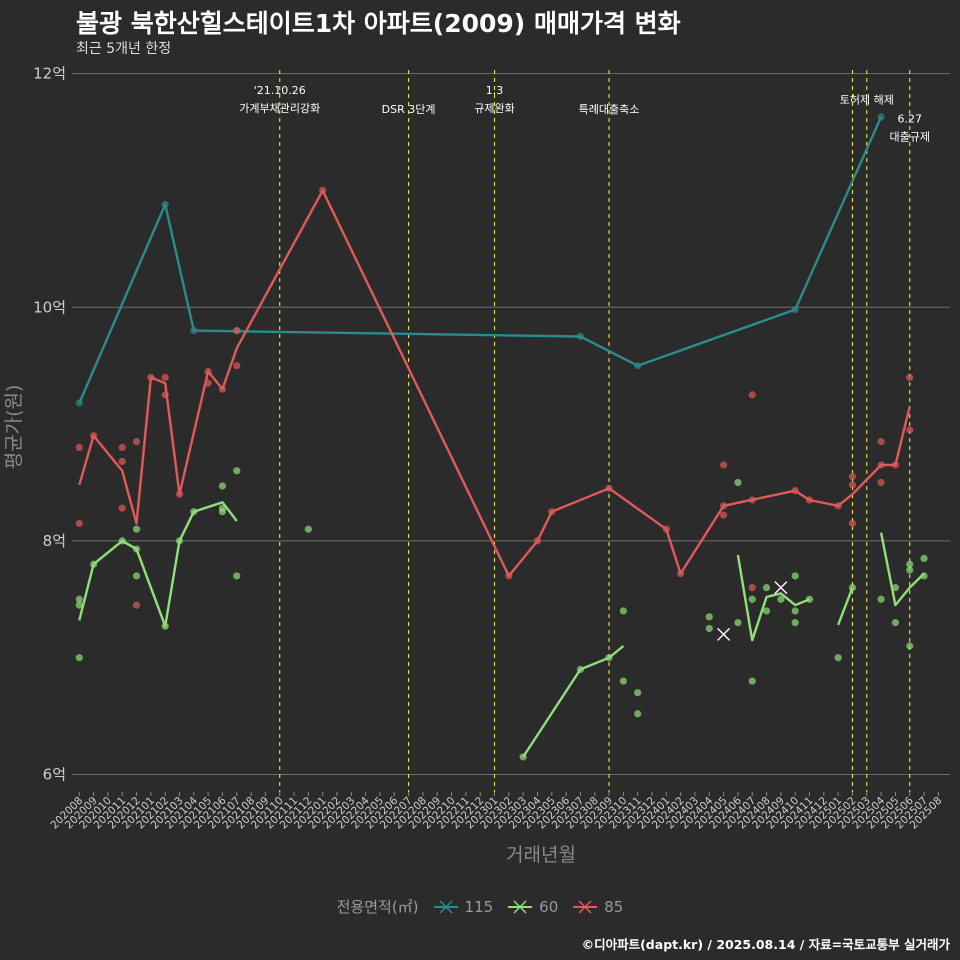  I want to click on chart-title: 불광 북한산힐스테이트1차 아파트(2009) 매매가격 변화, so click(378, 23).